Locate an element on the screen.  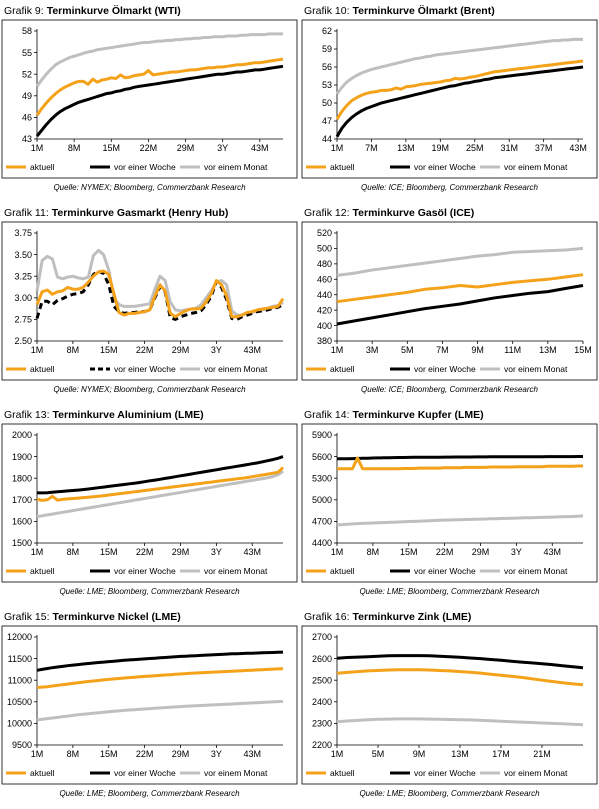
x-tick-label: 29M is located at coordinates (181, 350).